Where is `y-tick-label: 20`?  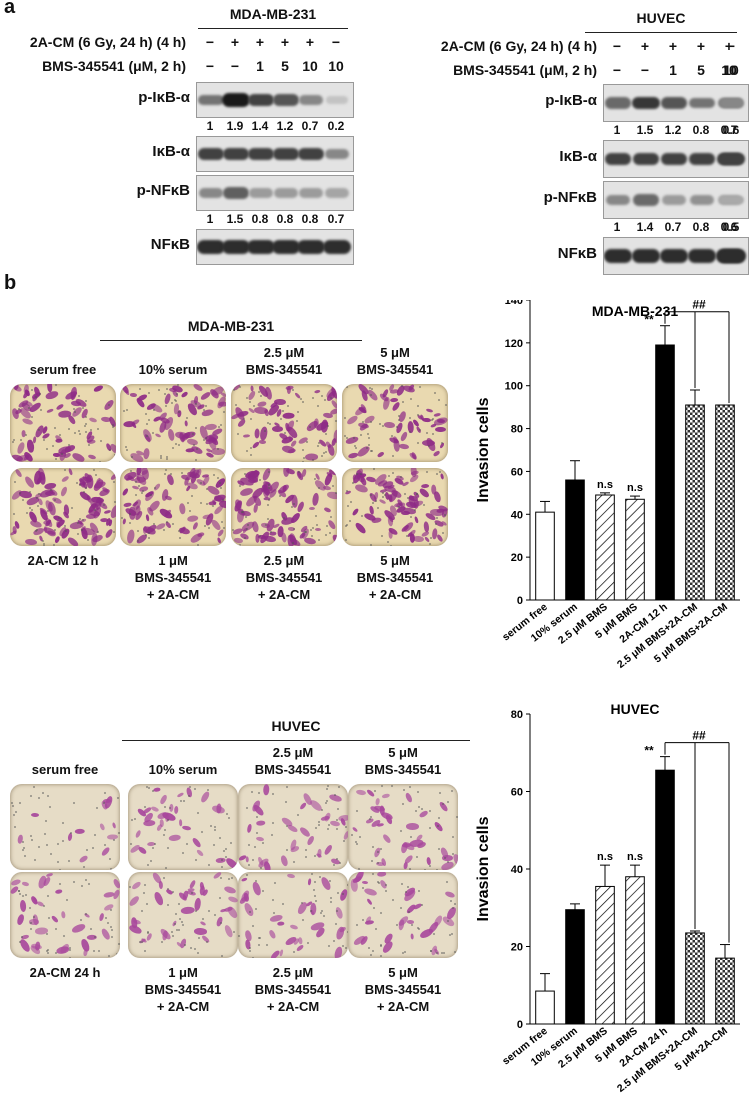 y-tick-label: 20 is located at coordinates (517, 558).